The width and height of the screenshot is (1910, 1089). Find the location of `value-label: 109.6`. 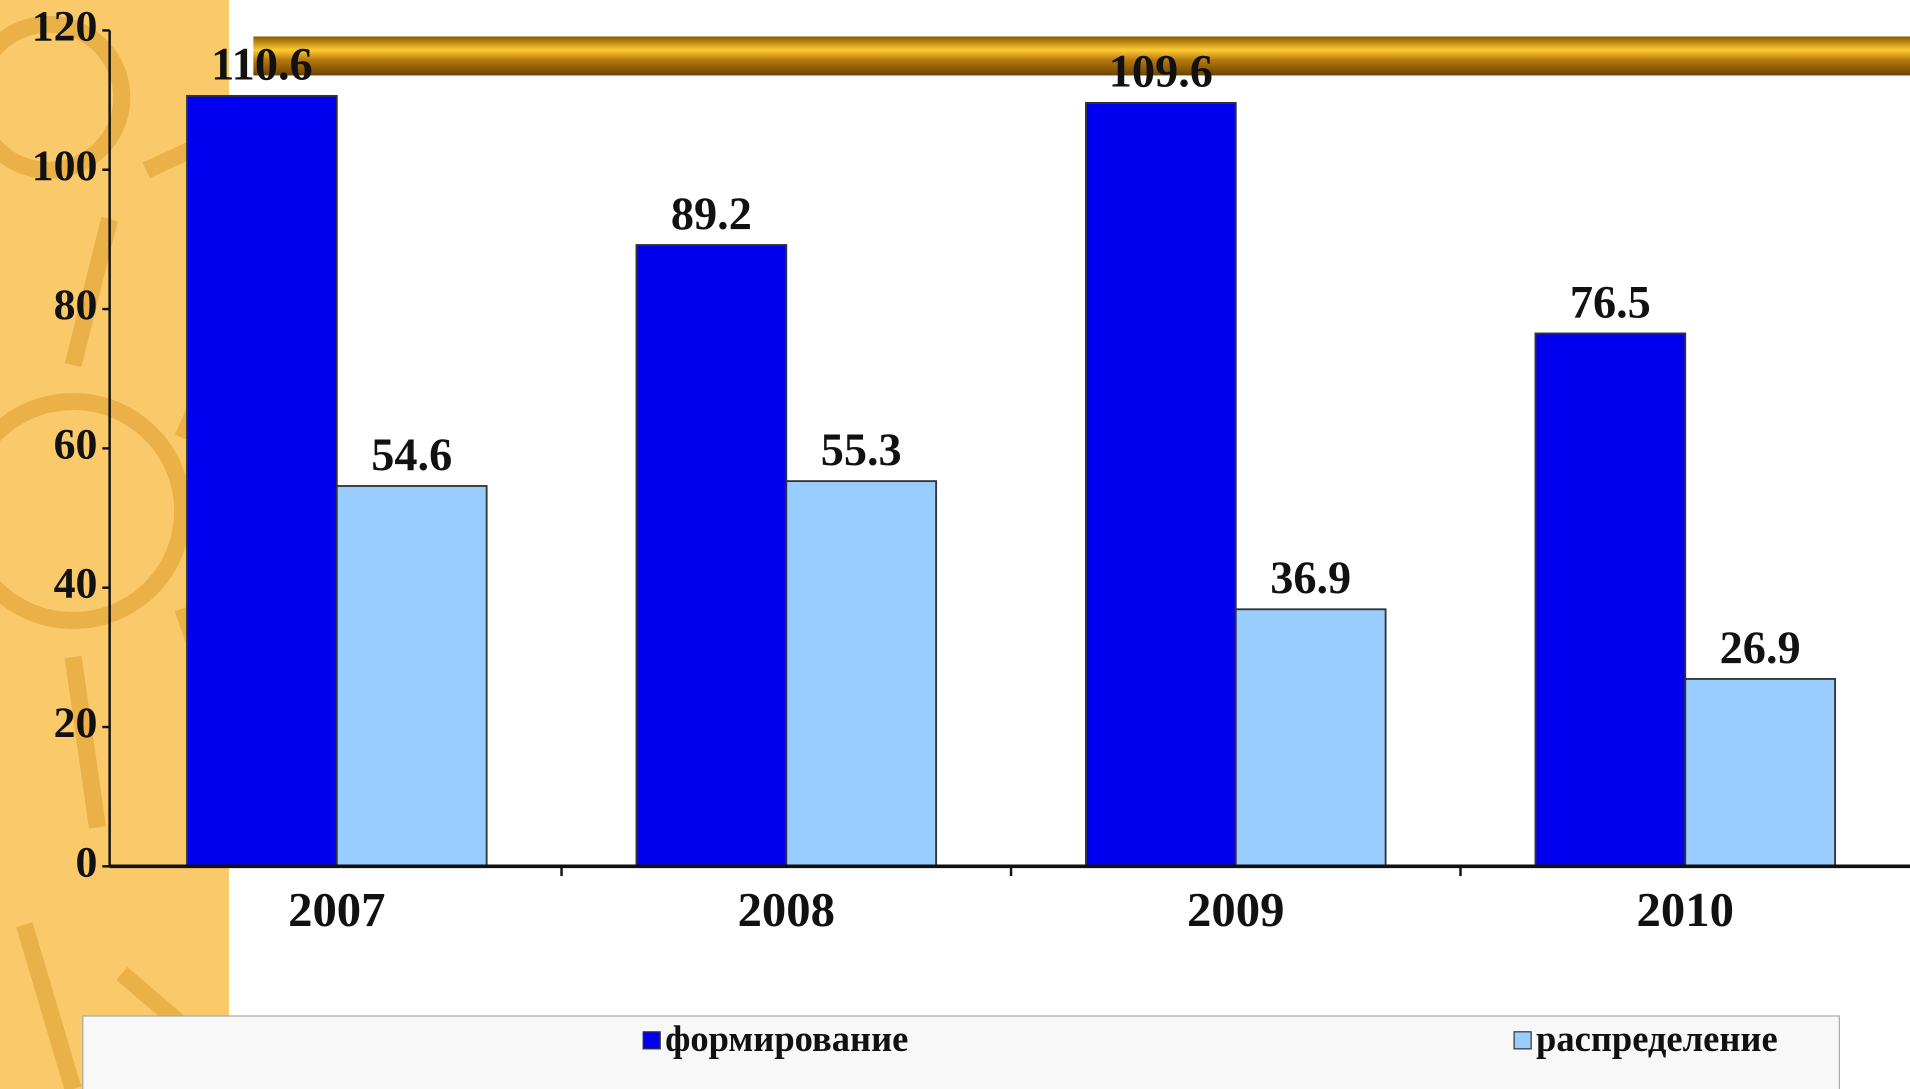

value-label: 109.6 is located at coordinates (1161, 72).